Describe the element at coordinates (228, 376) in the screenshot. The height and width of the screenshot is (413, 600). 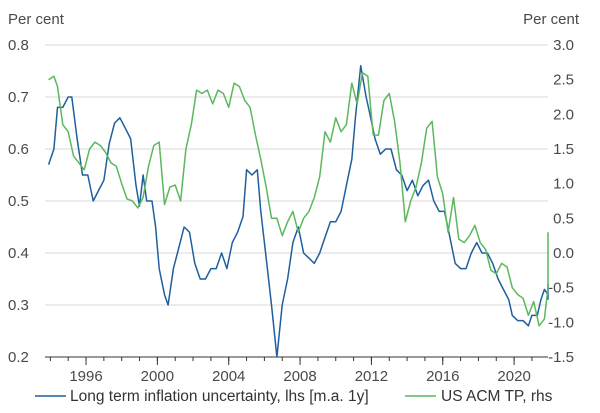
I see `x-tick-label: 2004` at that location.